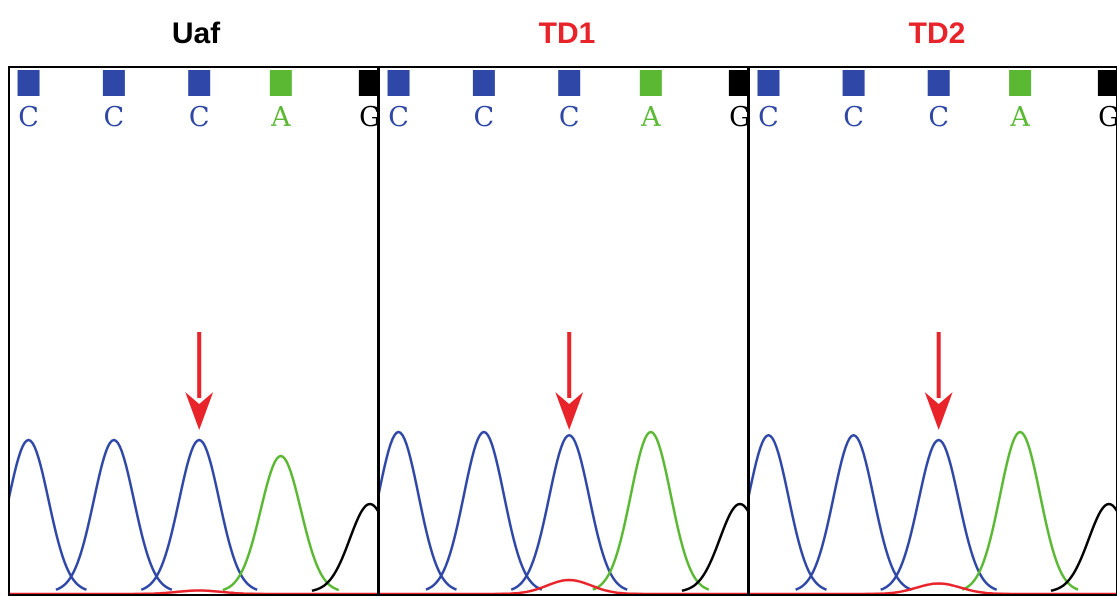  I want to click on panel-title-td2: TD2, so click(937, 33).